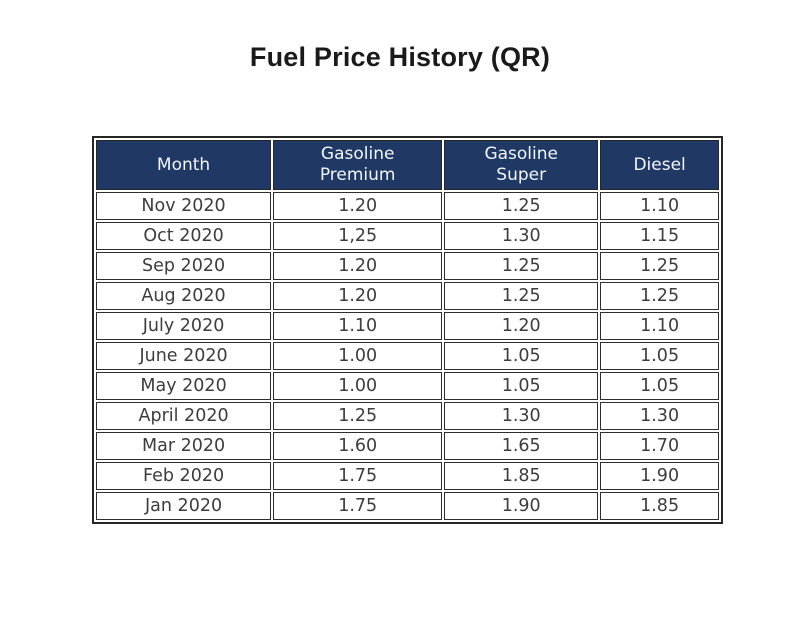 The height and width of the screenshot is (632, 800). I want to click on cell-month: April 2020, so click(184, 416).